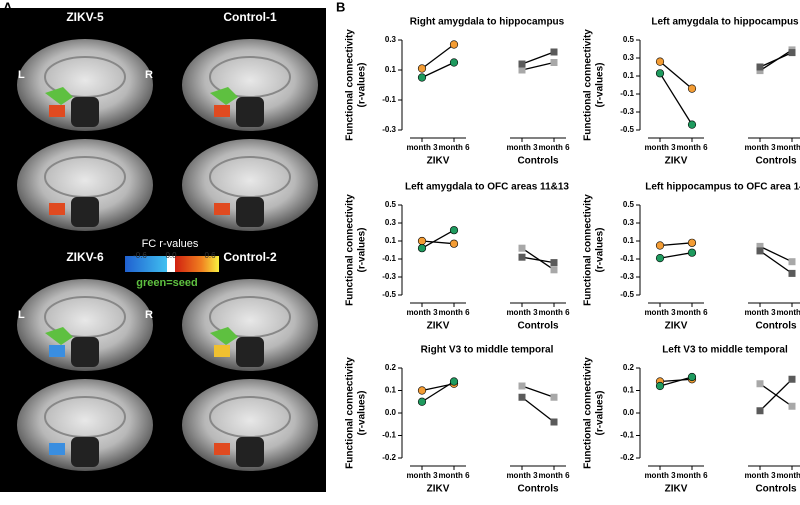  Describe the element at coordinates (627, 457) in the screenshot. I see `y-tick-label: -0.2` at that location.